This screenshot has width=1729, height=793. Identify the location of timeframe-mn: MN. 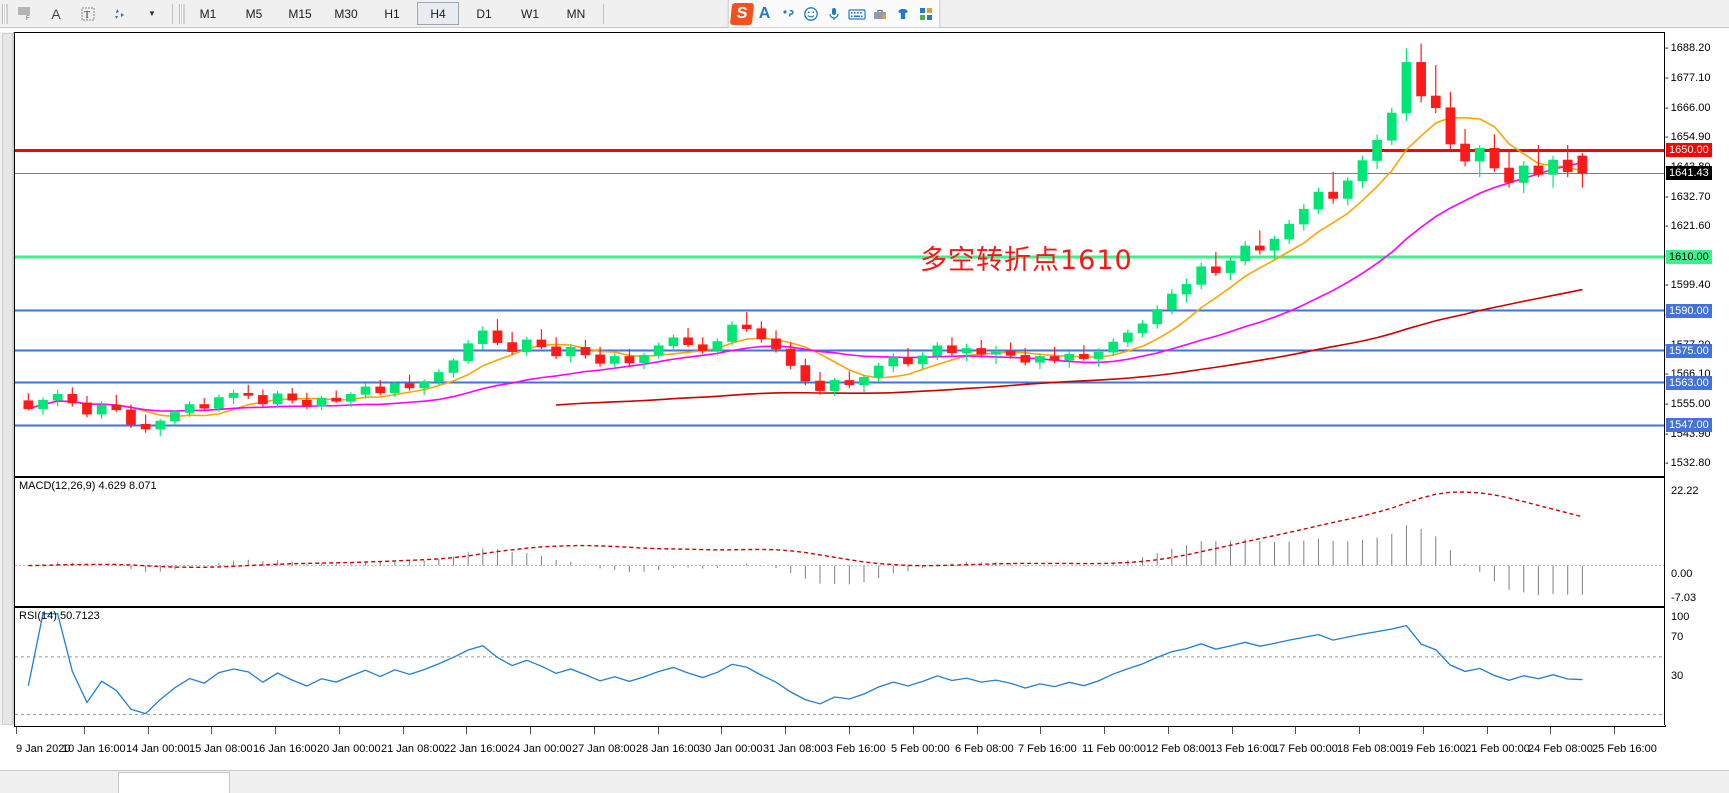
(576, 13).